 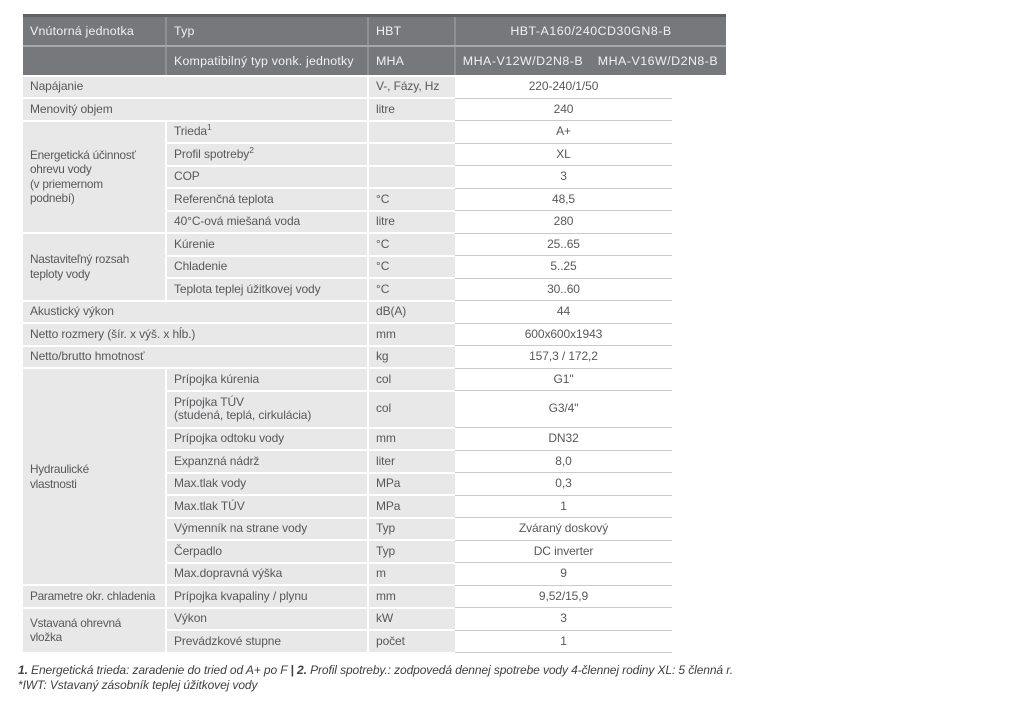 What do you see at coordinates (266, 245) in the screenshot?
I see `label-cell: Kúrenie` at bounding box center [266, 245].